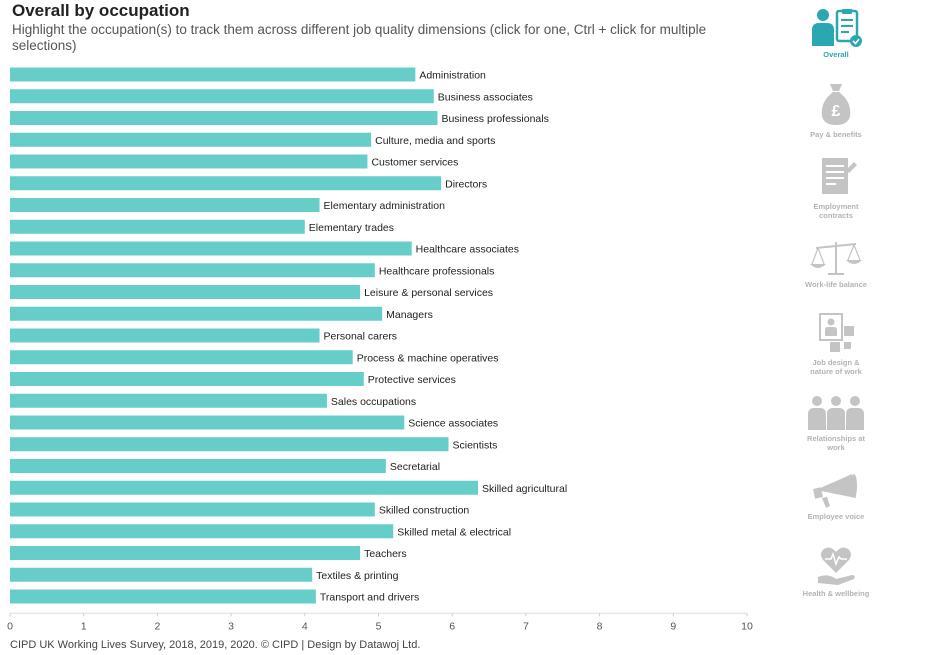 The image size is (926, 655). What do you see at coordinates (196, 313) in the screenshot?
I see `bar-managers` at bounding box center [196, 313].